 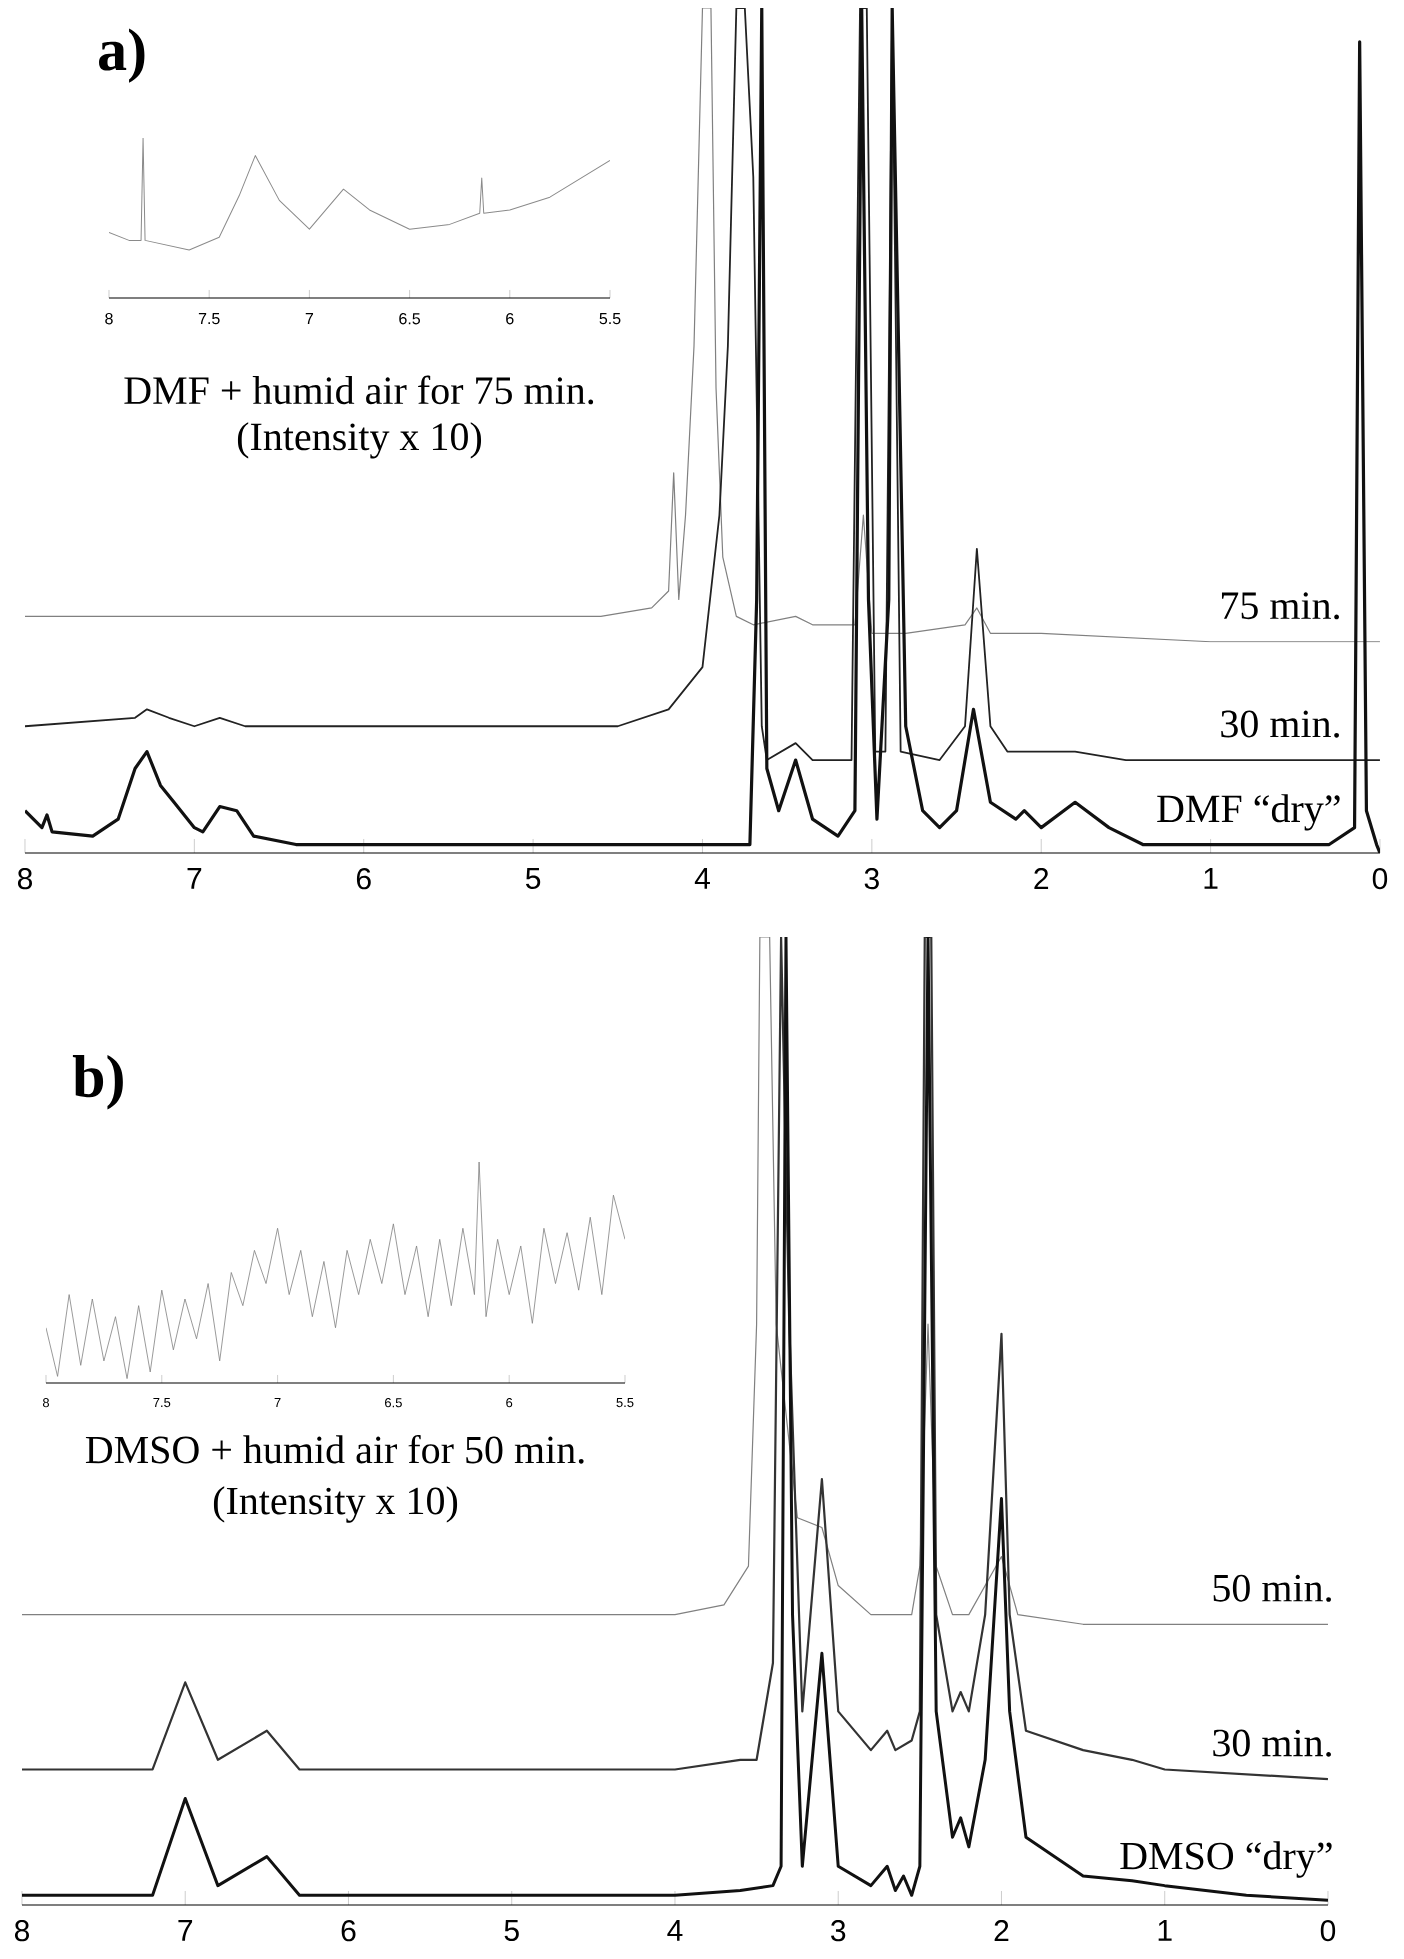 I want to click on text: b), so click(x=97, y=1082).